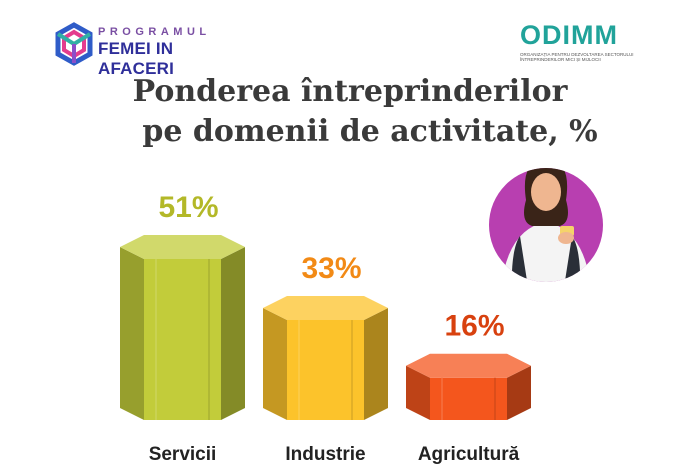 This screenshot has height=466, width=700. Describe the element at coordinates (136, 58) in the screenshot. I see `logo-left-line2: FEMEI IN AFACERI` at that location.